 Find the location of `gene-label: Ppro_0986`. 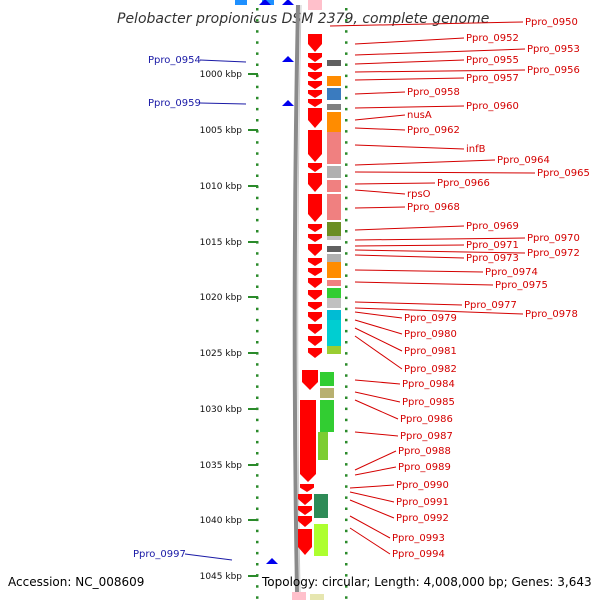

gene-label: Ppro_0986 is located at coordinates (426, 419).